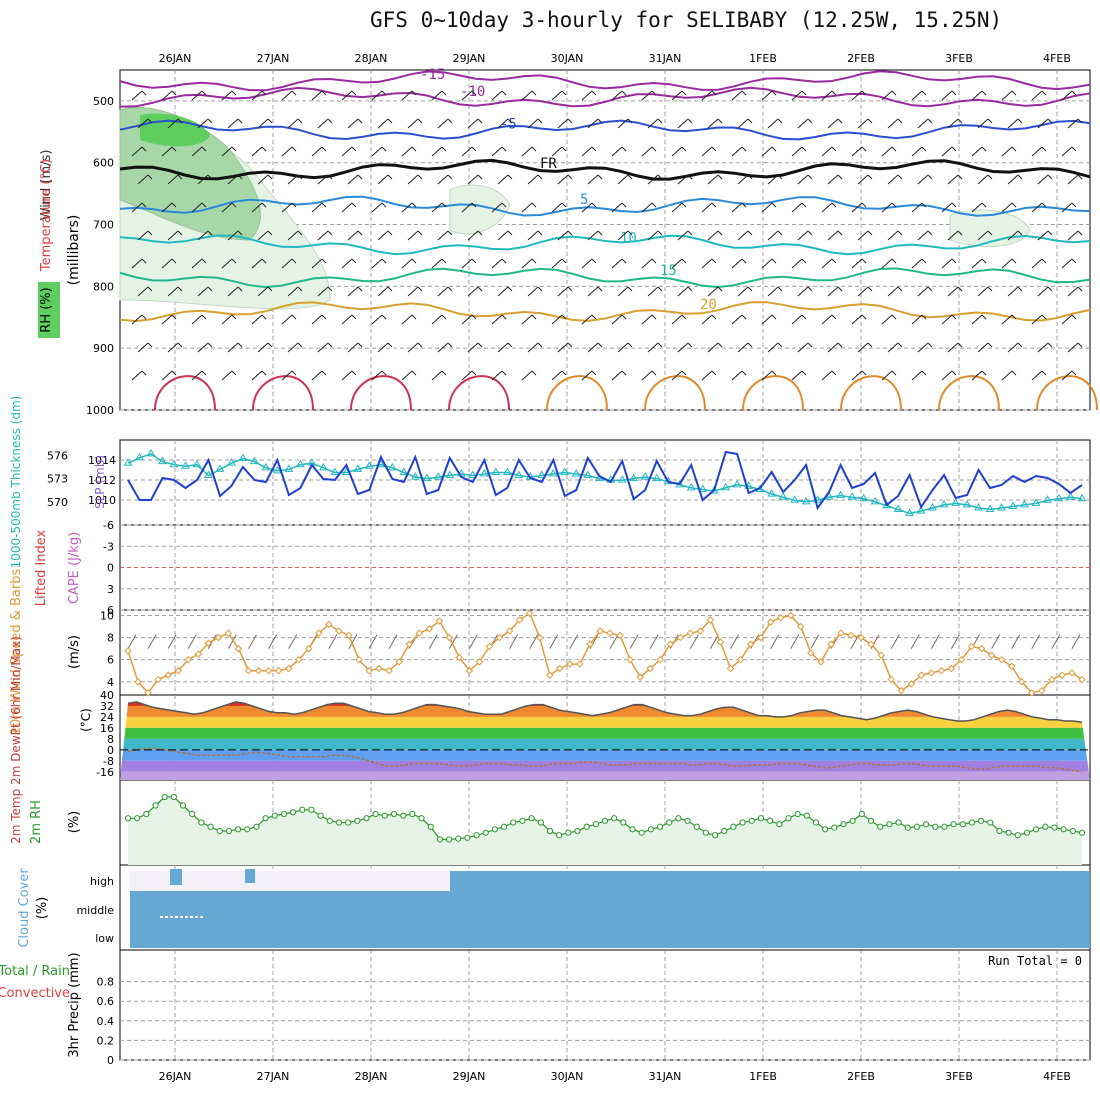 The width and height of the screenshot is (1100, 1100). Describe the element at coordinates (605, 712) in the screenshot. I see `temp-series-line` at that location.